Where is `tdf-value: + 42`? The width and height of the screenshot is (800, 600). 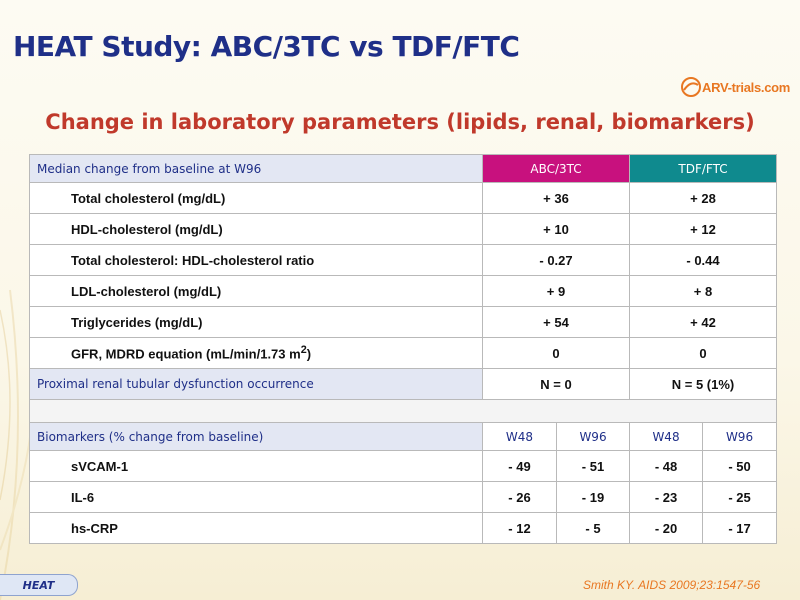
tdf-value: + 42 is located at coordinates (703, 322).